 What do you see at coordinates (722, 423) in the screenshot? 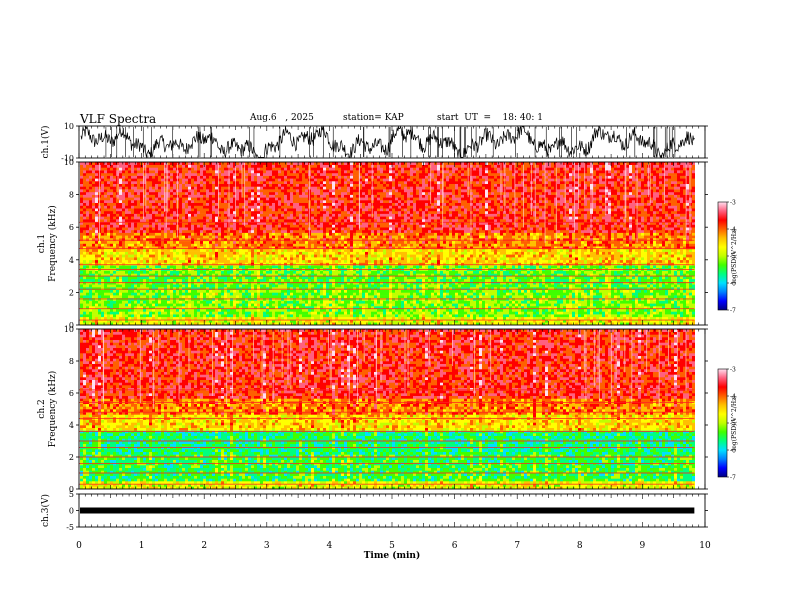
I see `ch2-colorbar` at bounding box center [722, 423].